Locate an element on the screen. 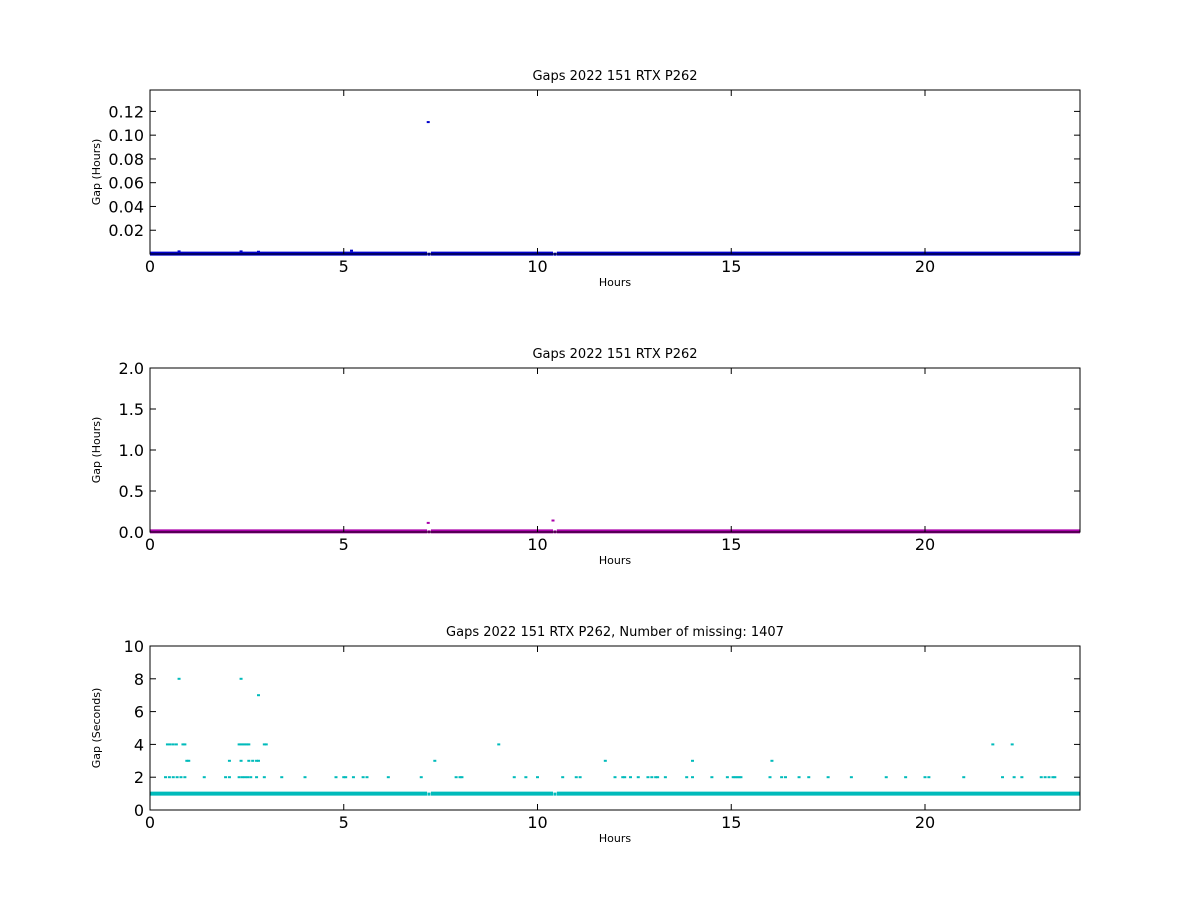 This screenshot has width=1200, height=900. y-tick-label: 2 is located at coordinates (139, 777).